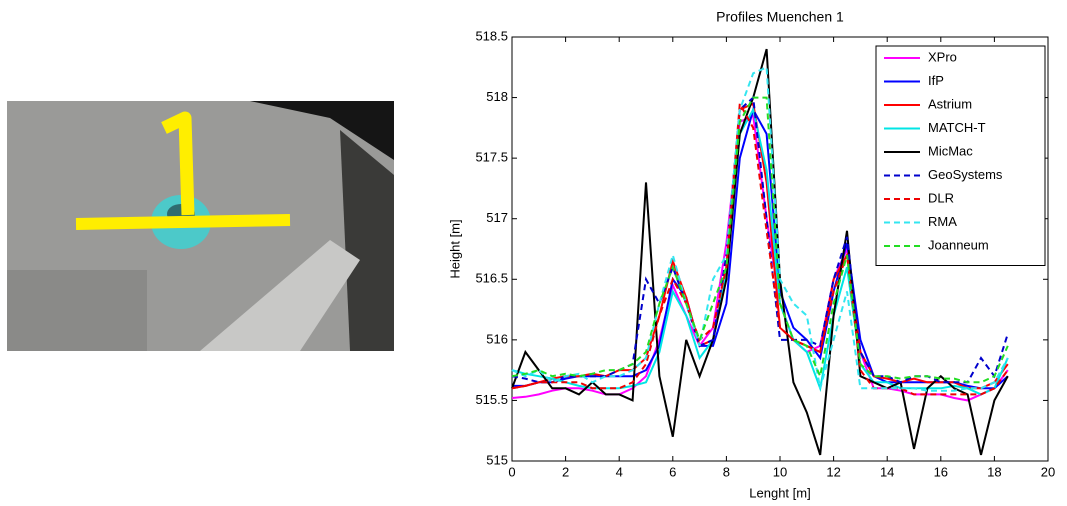 The image size is (1067, 506). I want to click on legend-label: IfP, so click(936, 80).